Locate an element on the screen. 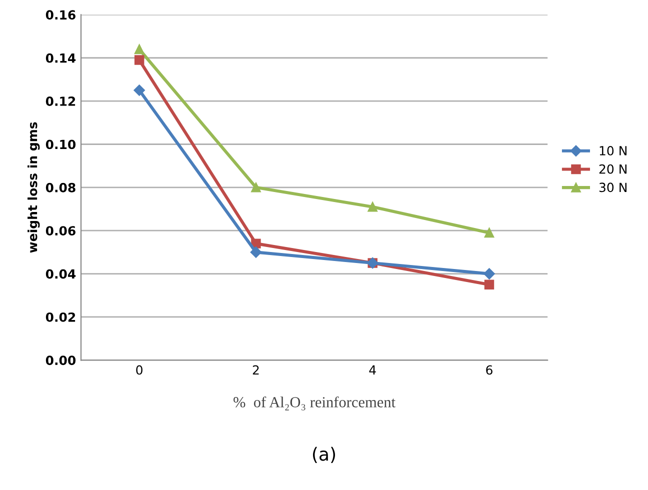 The image size is (648, 490). y-tick-label: 0.08 is located at coordinates (61, 187).